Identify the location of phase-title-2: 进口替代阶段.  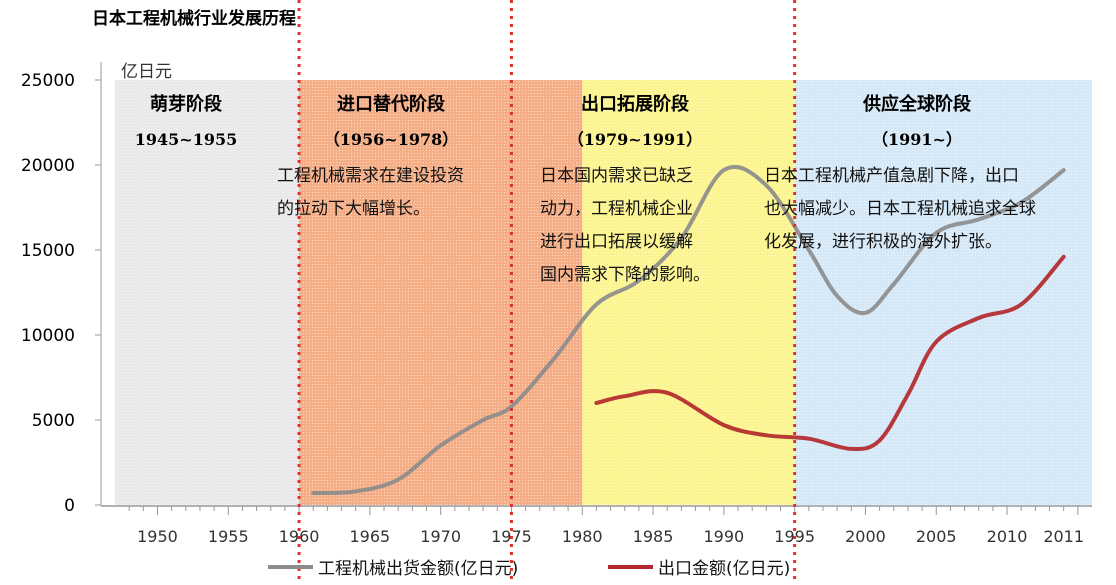
(391, 104).